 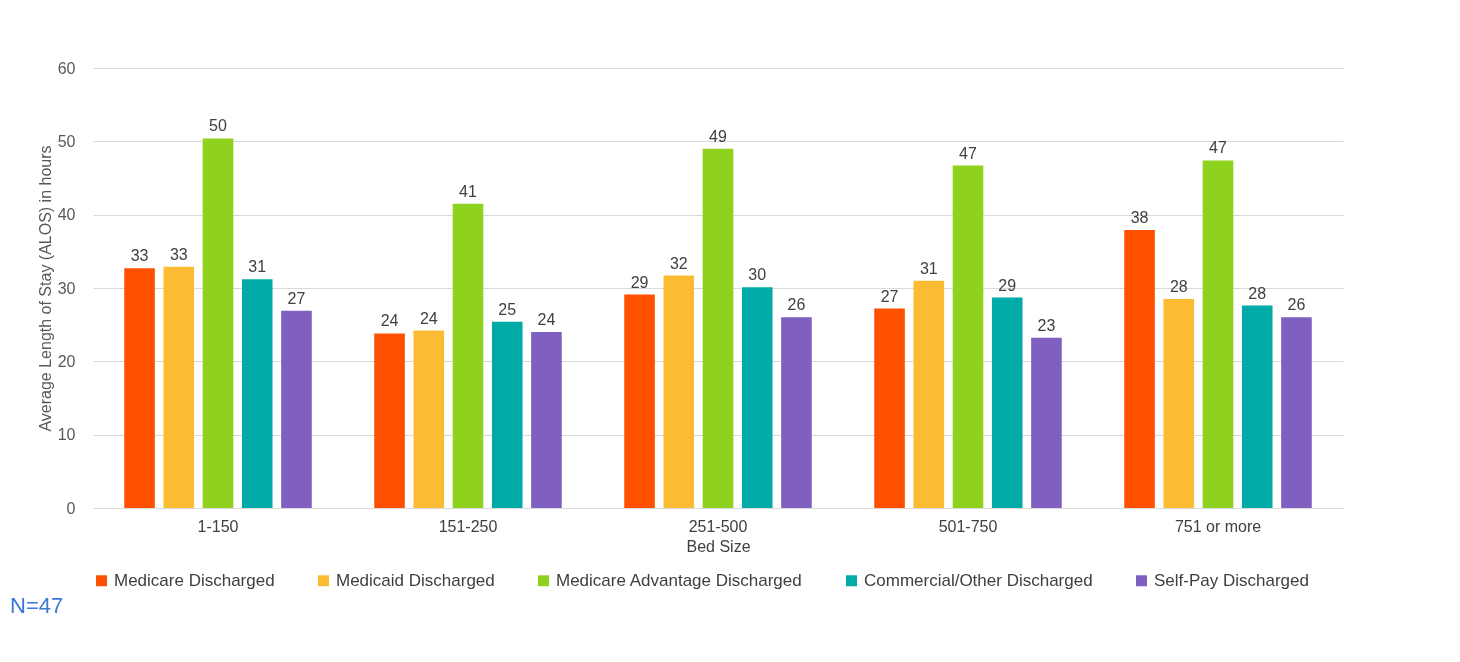 I want to click on legend-label: Medicare Discharged, so click(x=194, y=580).